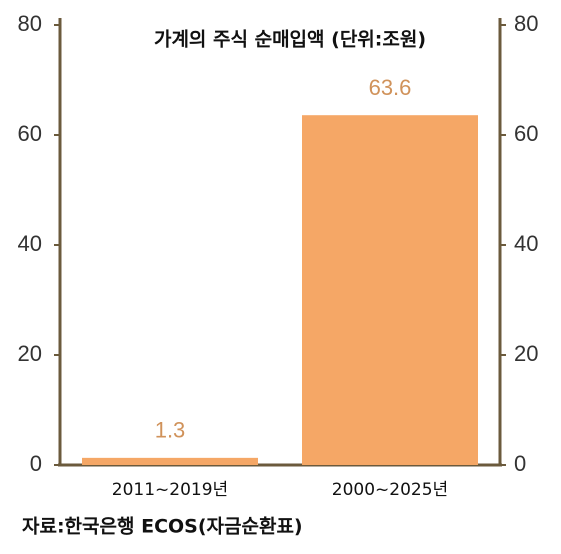 The height and width of the screenshot is (554, 561). Describe the element at coordinates (30, 23) in the screenshot. I see `y-tick-label: 80` at that location.